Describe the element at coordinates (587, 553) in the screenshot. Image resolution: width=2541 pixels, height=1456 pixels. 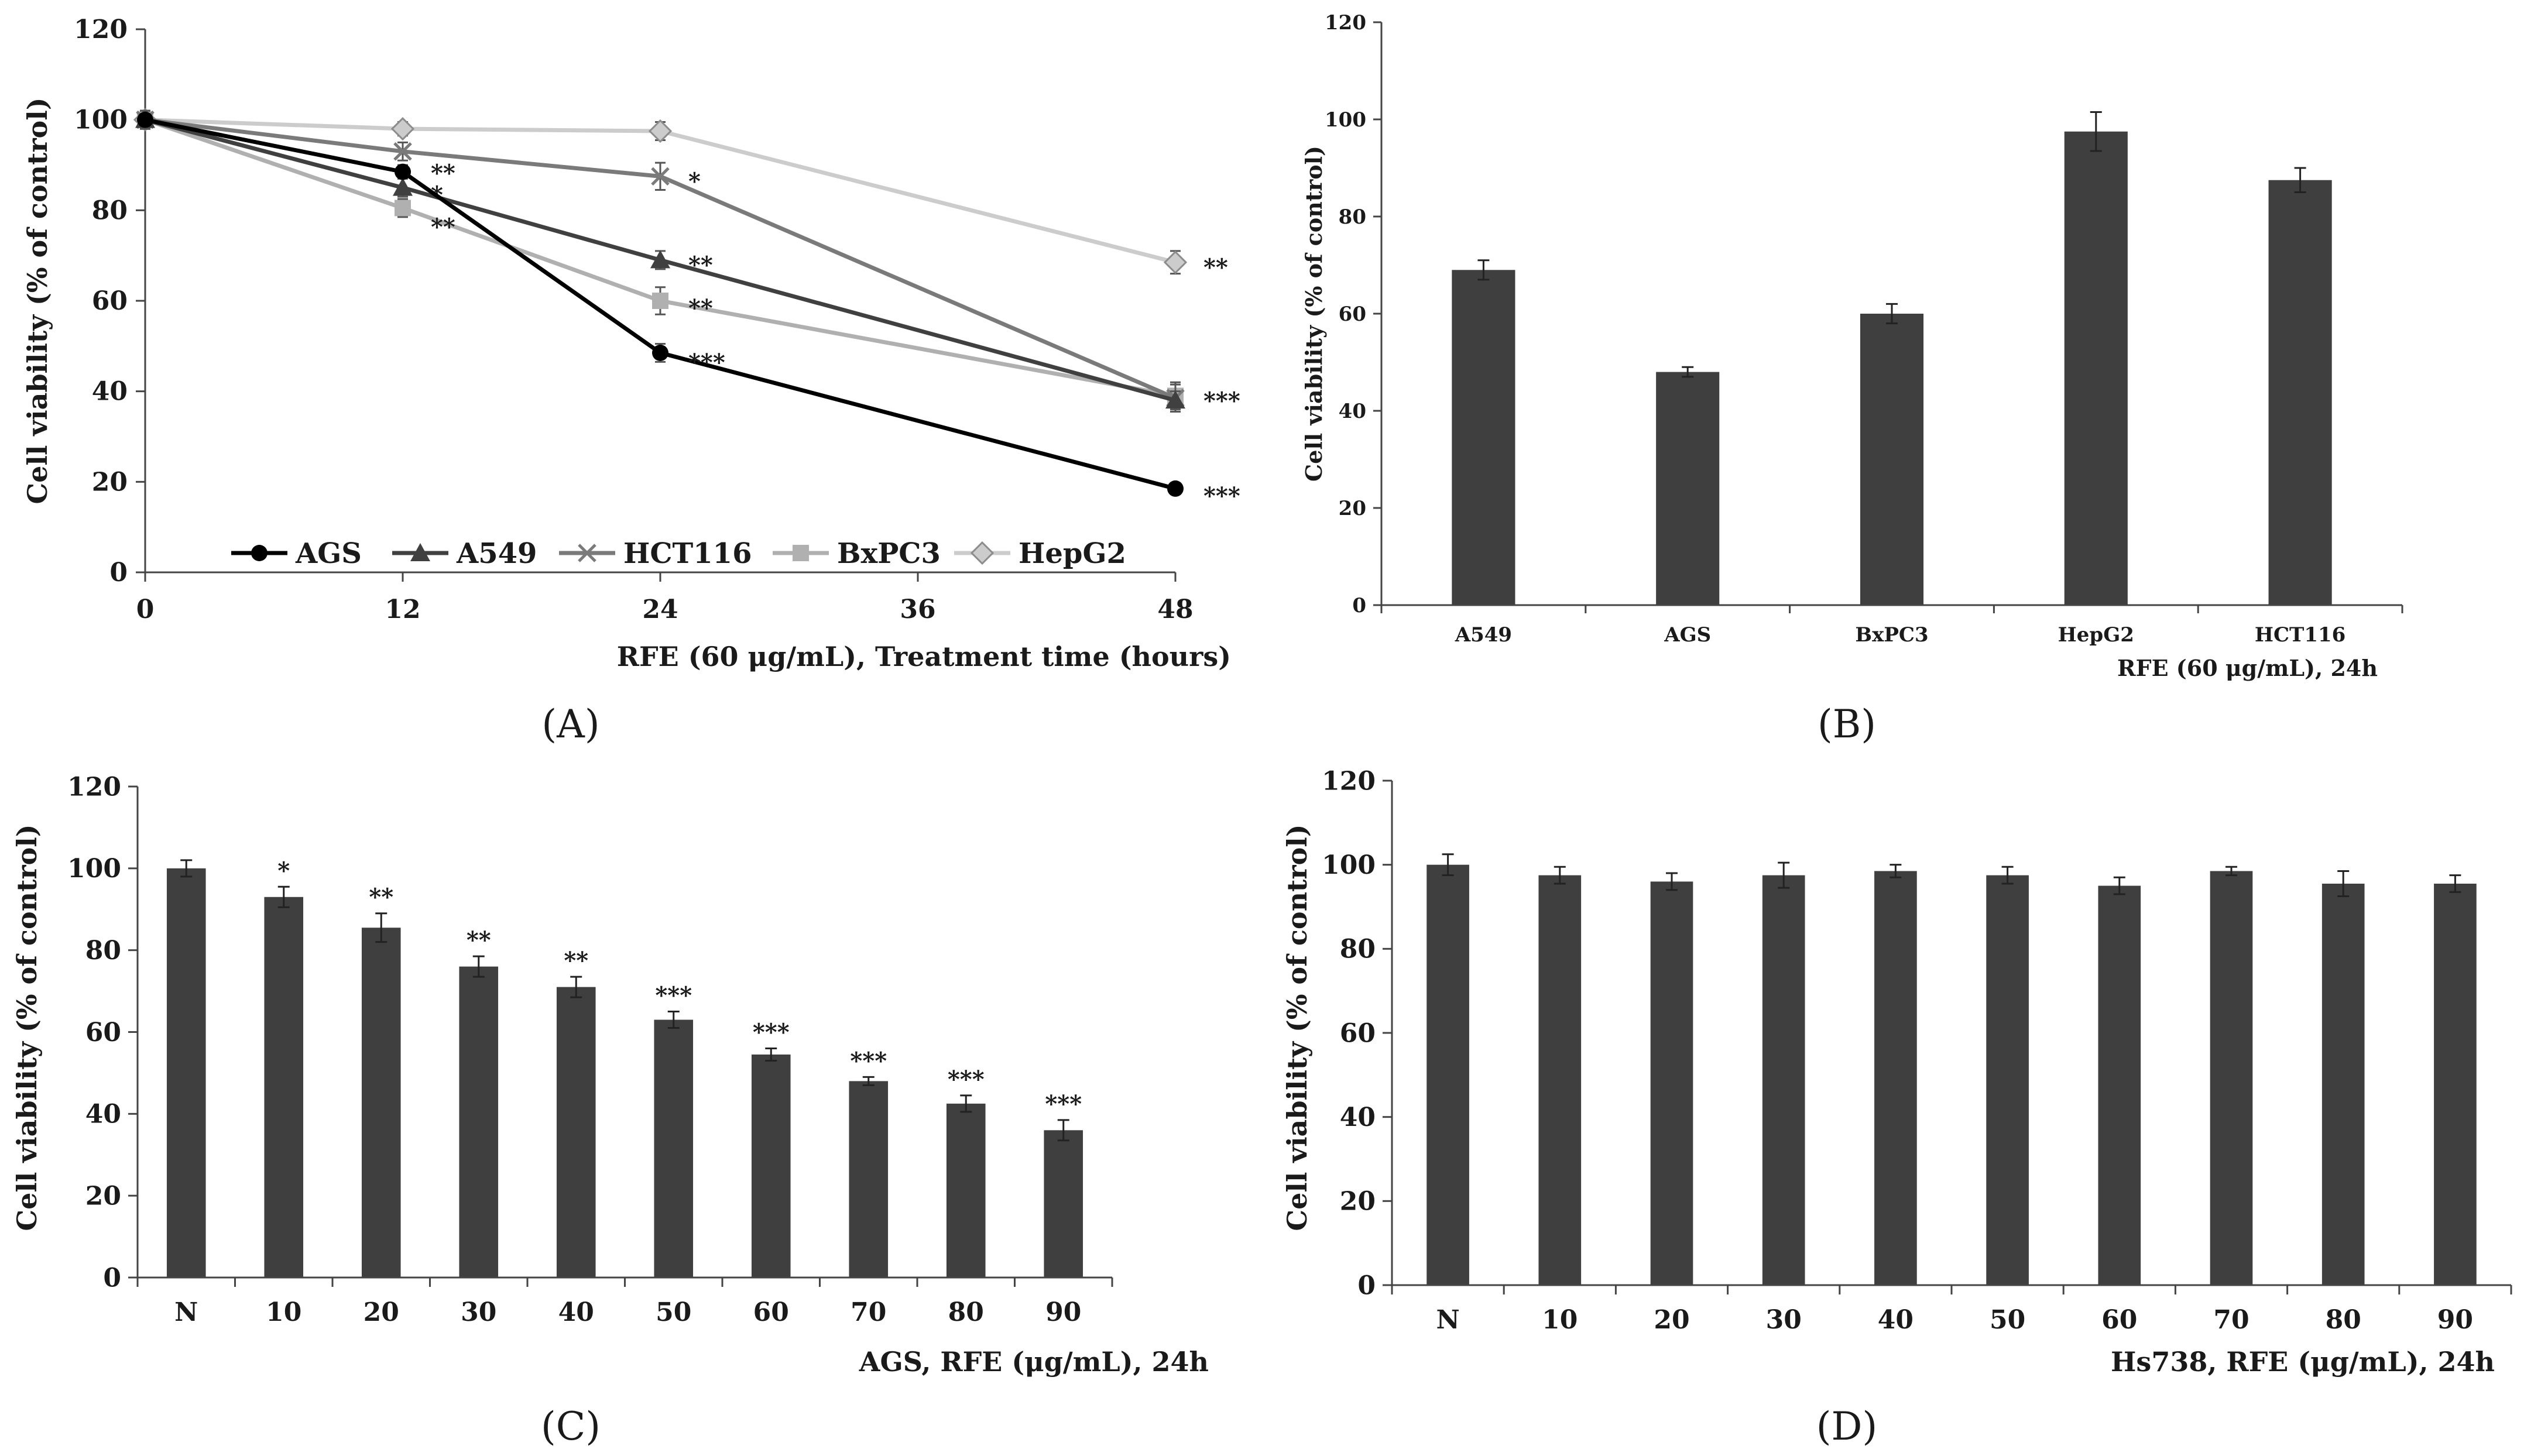
I see `legend-marker-hct116` at that location.